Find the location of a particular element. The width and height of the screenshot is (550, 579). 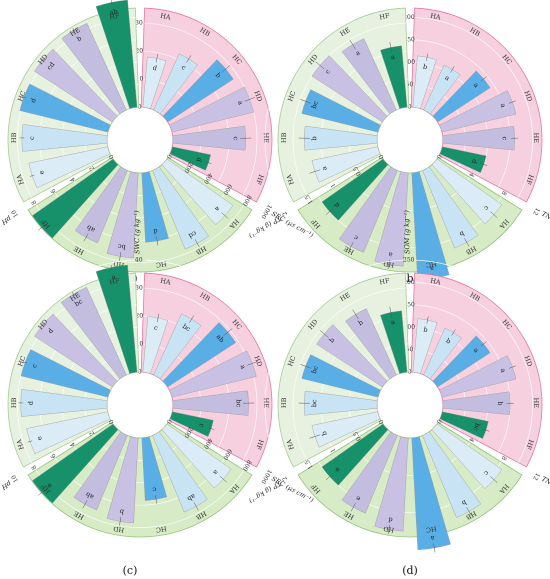

category-label: HB is located at coordinates (14, 402).